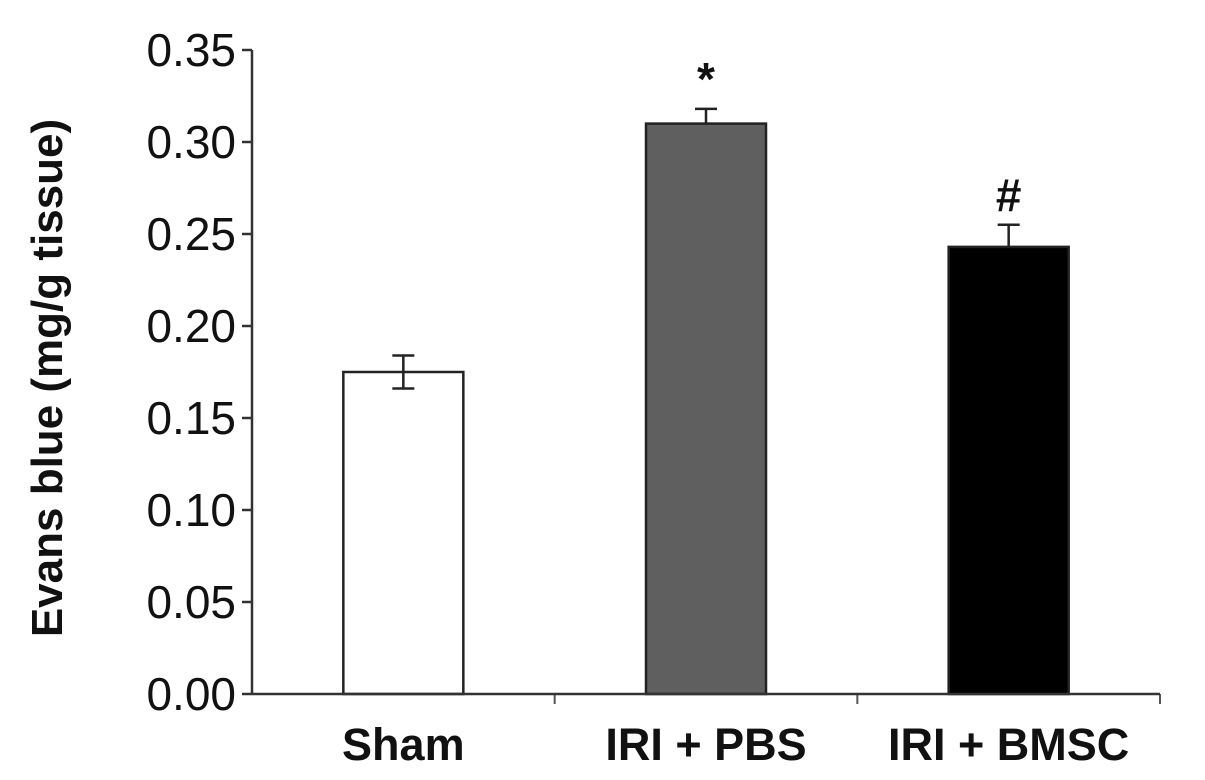 The width and height of the screenshot is (1205, 780). Describe the element at coordinates (706, 79) in the screenshot. I see `significance-marker-1: *` at that location.